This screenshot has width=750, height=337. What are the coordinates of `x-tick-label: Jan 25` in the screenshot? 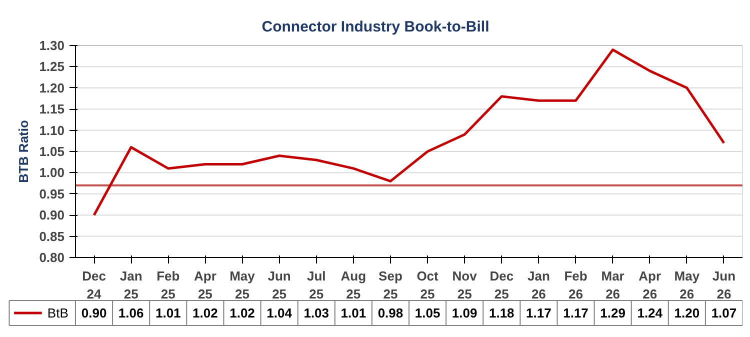 It's located at (131, 285).